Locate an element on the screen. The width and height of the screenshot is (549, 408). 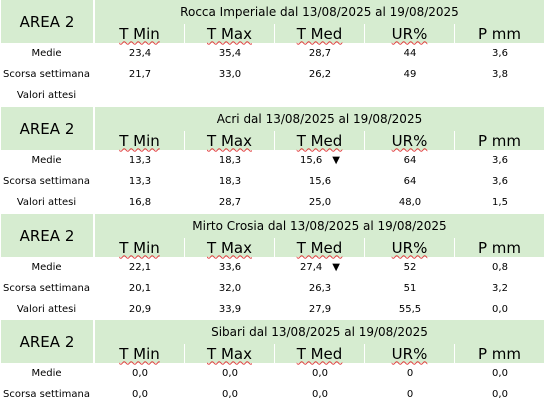
table-cell: 16,8 is located at coordinates (140, 202).